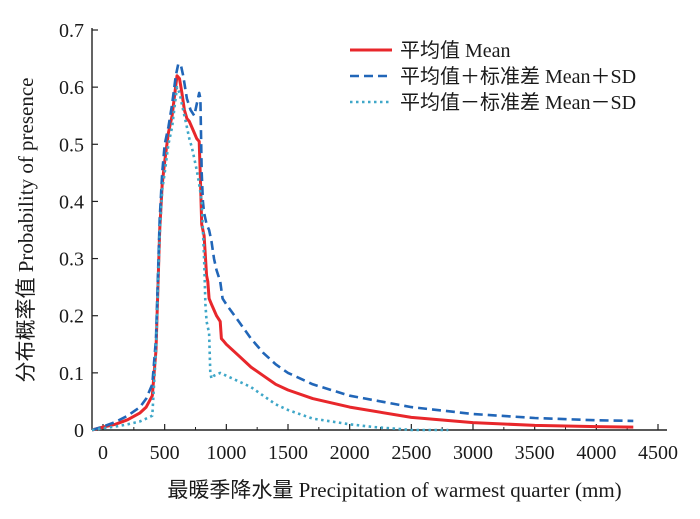 This screenshot has width=700, height=519. What do you see at coordinates (71, 202) in the screenshot?
I see `y-tick-label: 0.4` at bounding box center [71, 202].